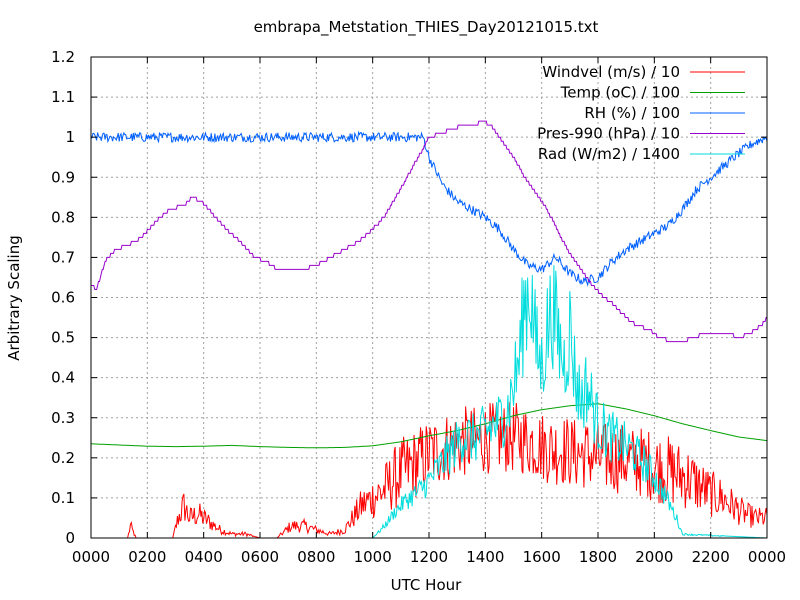 Image resolution: width=800 pixels, height=600 pixels. I want to click on x-tick-label: 1000, so click(373, 557).